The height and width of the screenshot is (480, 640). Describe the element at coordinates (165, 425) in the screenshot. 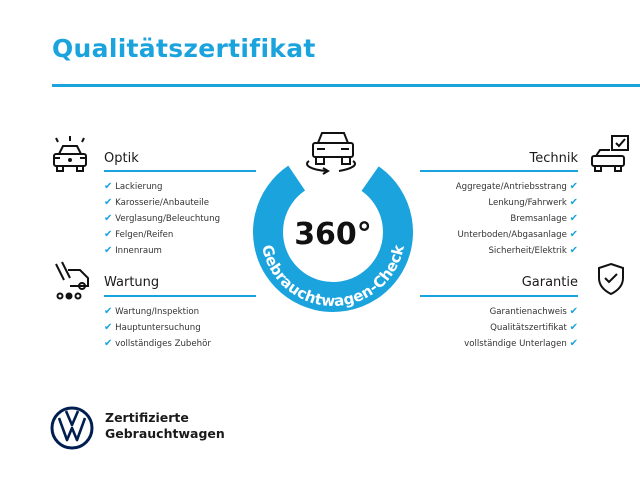

I see `certified-label: Zertifizierte Gebrauchtwagen` at that location.